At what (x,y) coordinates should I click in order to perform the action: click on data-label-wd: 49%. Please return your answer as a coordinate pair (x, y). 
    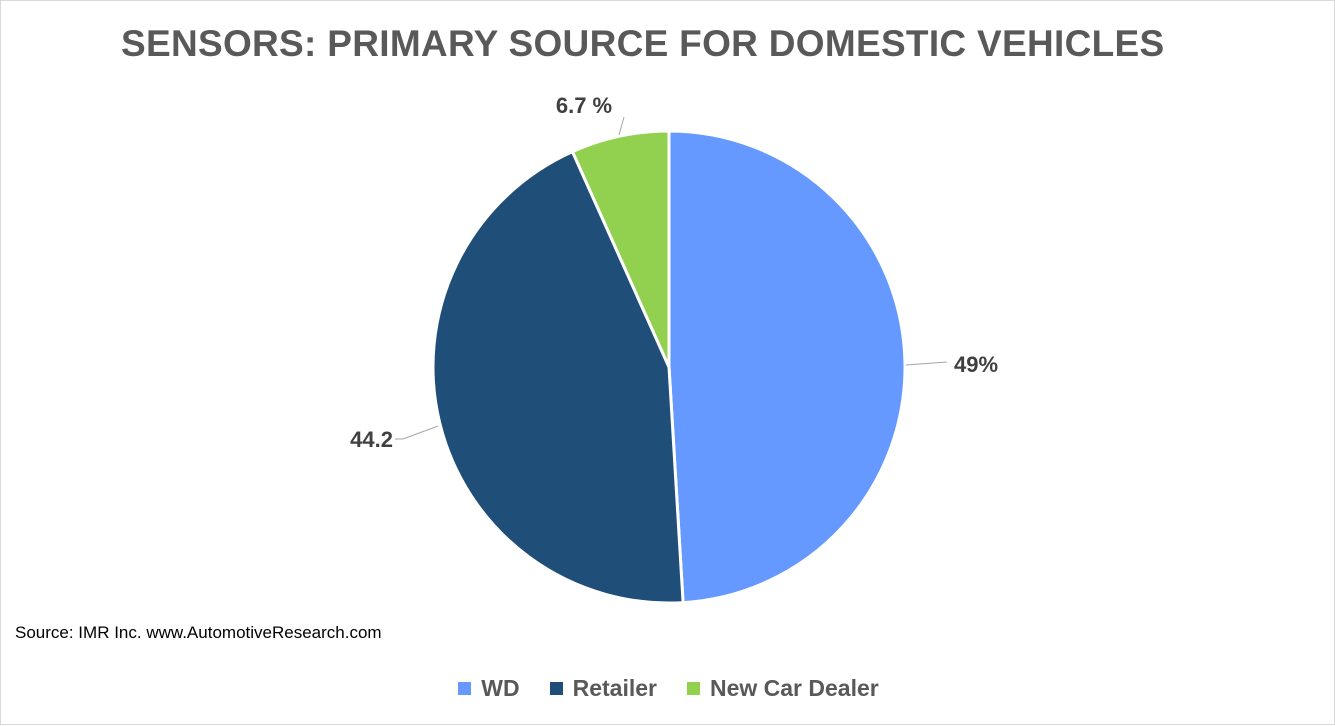
    Looking at the image, I should click on (976, 364).